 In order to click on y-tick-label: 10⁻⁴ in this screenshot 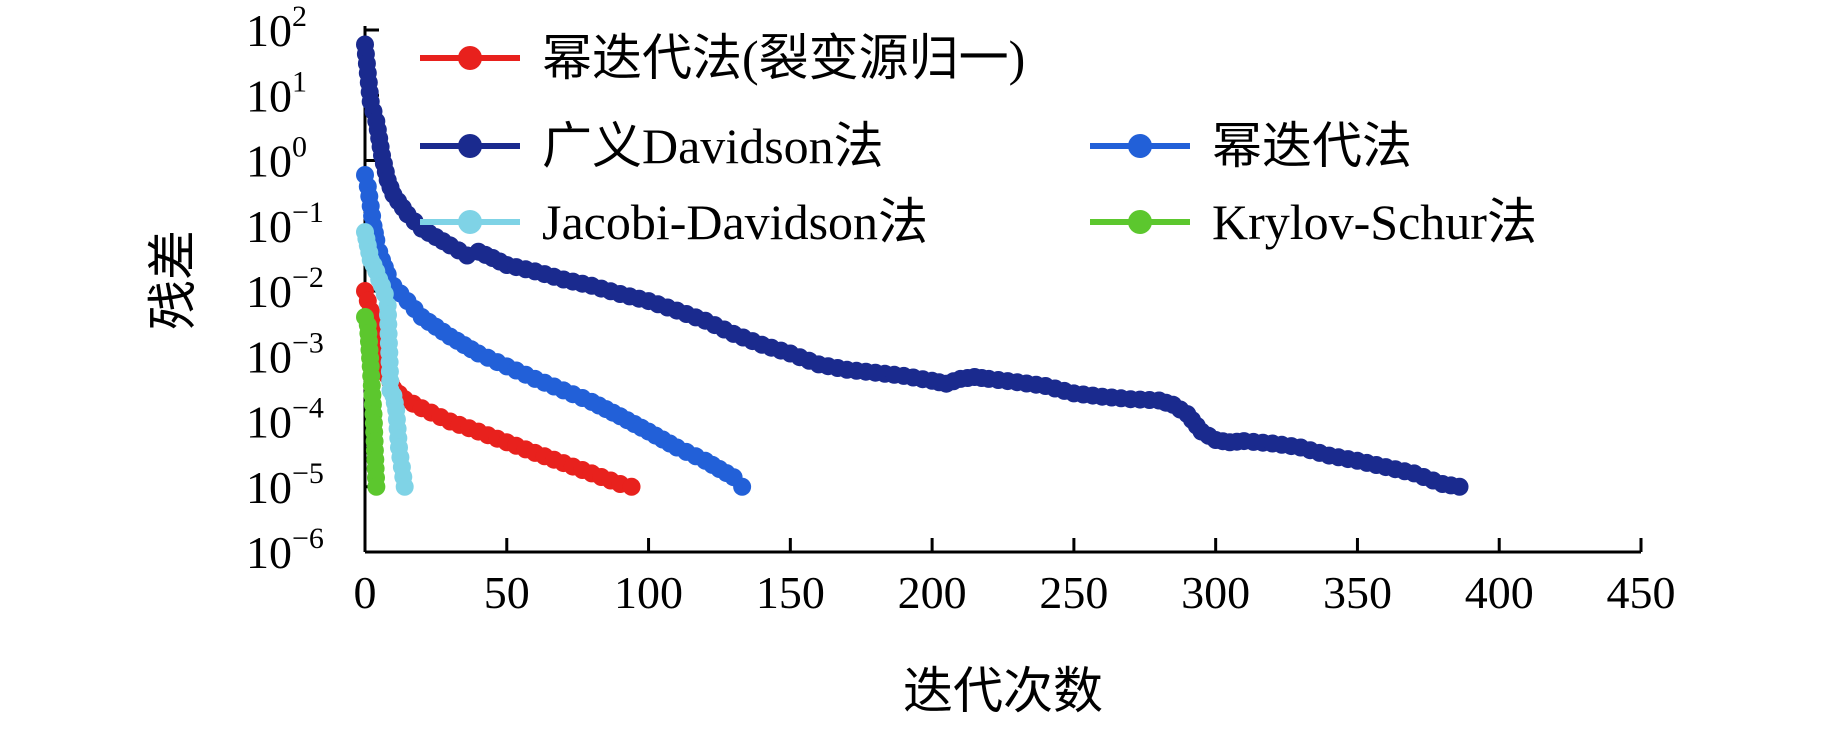, I will do `click(285, 420)`.